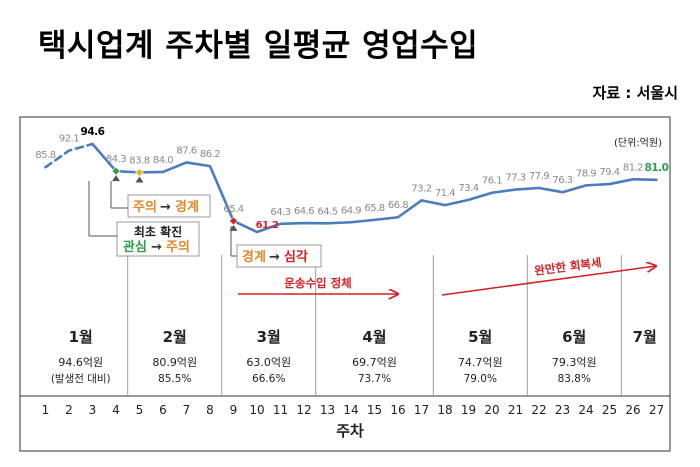  What do you see at coordinates (280, 410) in the screenshot?
I see `x-tick-label: 11` at bounding box center [280, 410].